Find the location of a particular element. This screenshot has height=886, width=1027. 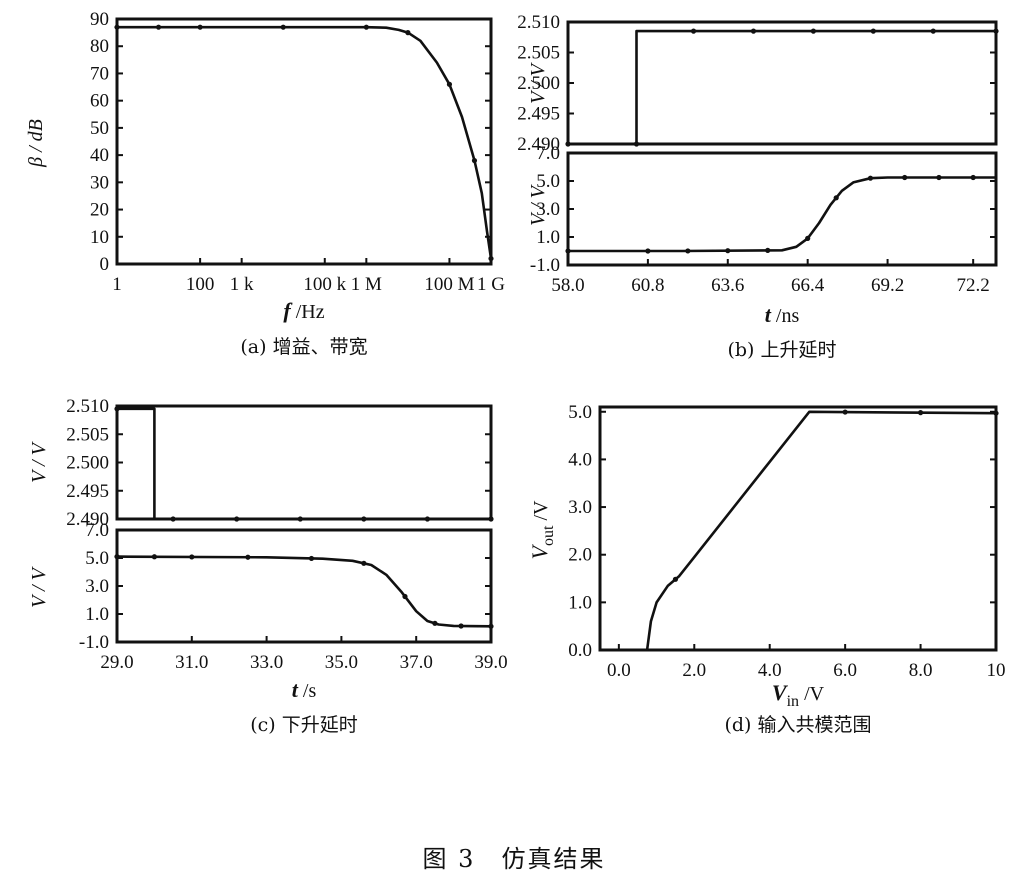

x-tick-label: 0.0 is located at coordinates (619, 670).